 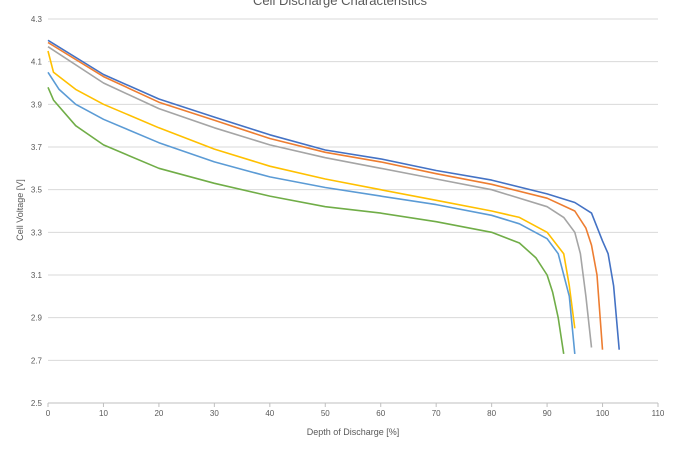 I want to click on y-tick-label: 3.9, so click(x=37, y=104).